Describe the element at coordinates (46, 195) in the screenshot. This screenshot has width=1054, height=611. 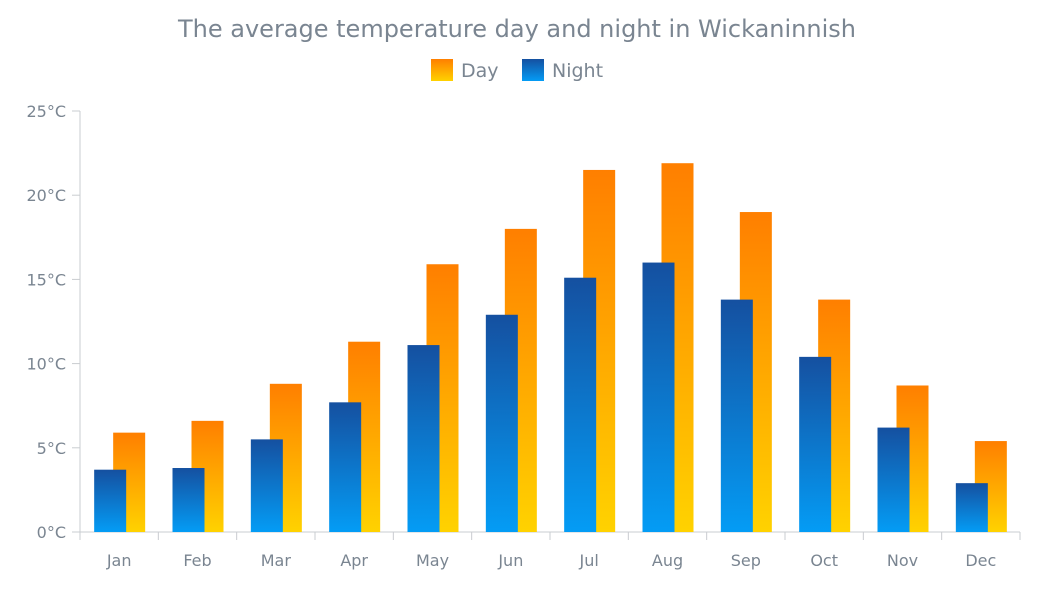
I see `y-tick-label: 20°C` at that location.